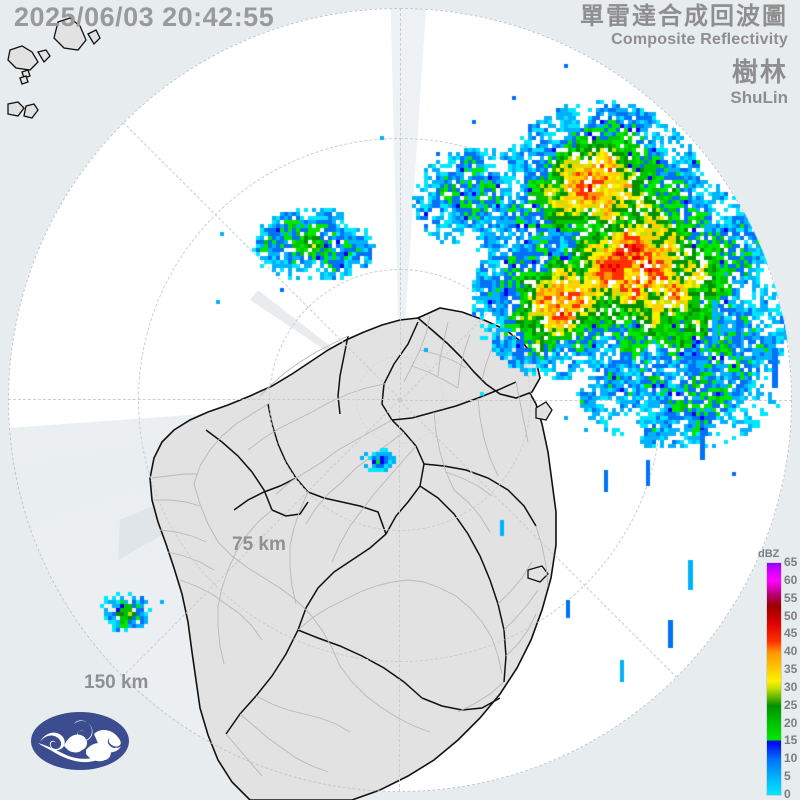 The width and height of the screenshot is (800, 800). I want to click on colorbar-tick-0: 0, so click(787, 793).